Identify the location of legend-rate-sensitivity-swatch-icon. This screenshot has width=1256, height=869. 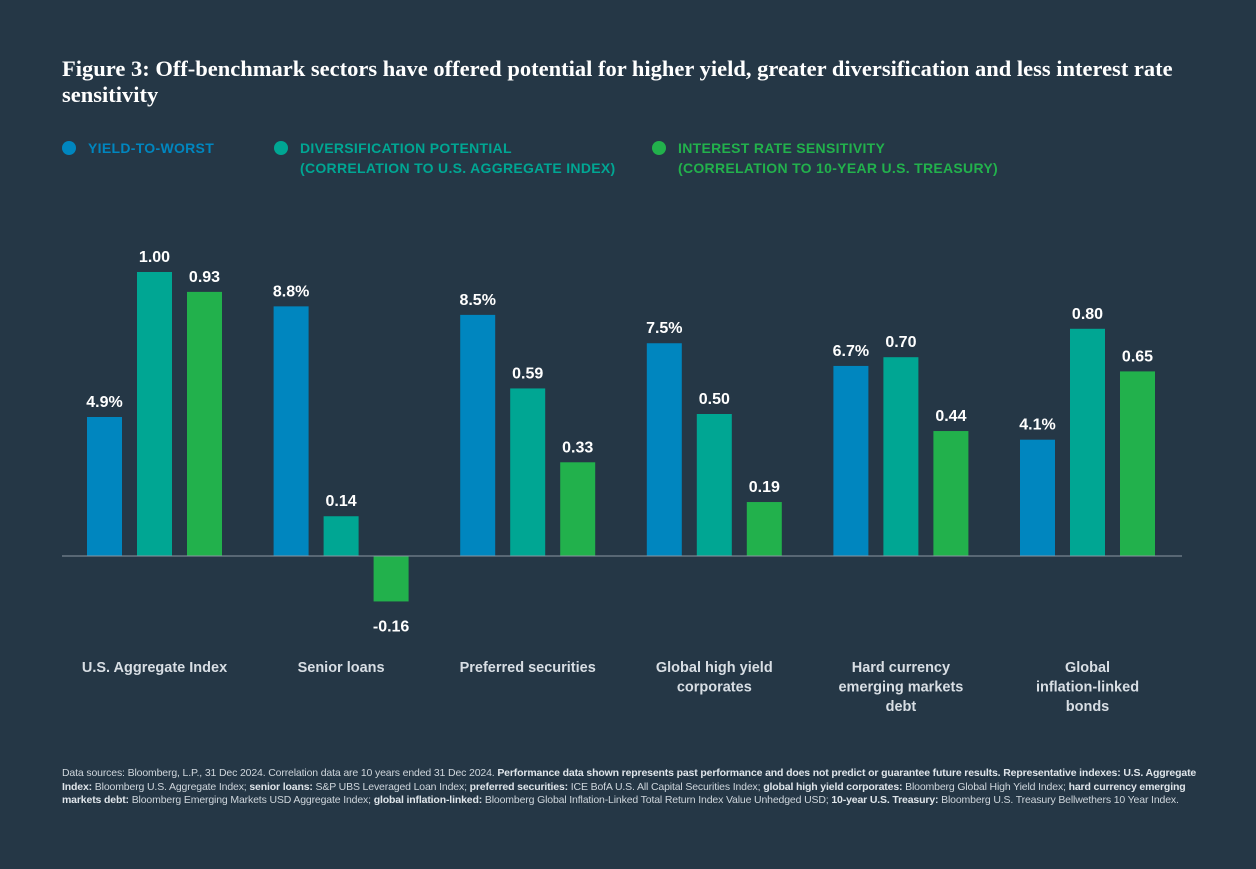
(659, 148).